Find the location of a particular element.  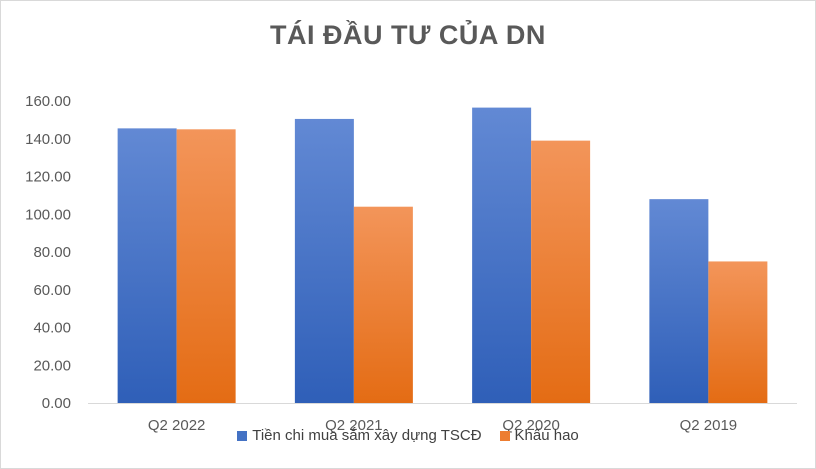

legend-item-series-1: Tiền chi mua sắm xây dựng TSCĐ is located at coordinates (359, 435).